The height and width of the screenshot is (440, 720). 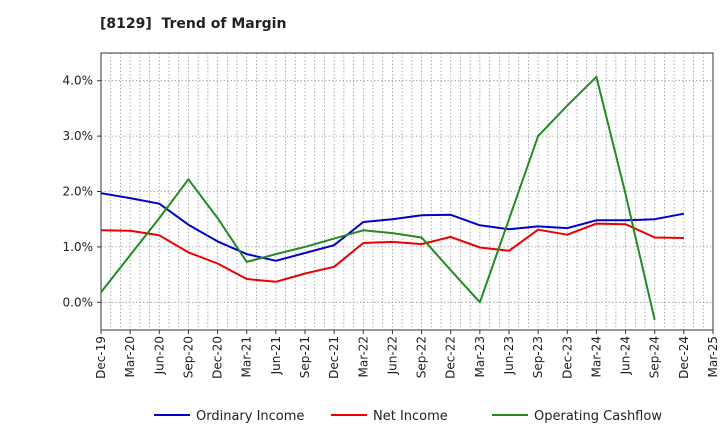 I want to click on x-tick-label: Sep-20, so click(x=188, y=357).